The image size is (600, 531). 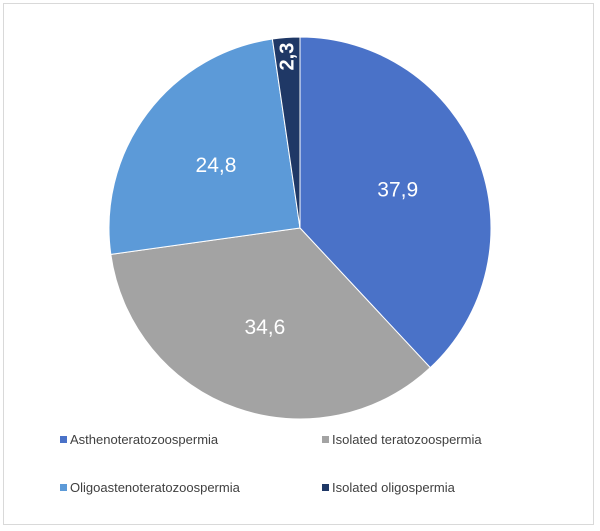 I want to click on legend-item-isolated-oligospermia: Isolated oligospermia, so click(x=441, y=487).